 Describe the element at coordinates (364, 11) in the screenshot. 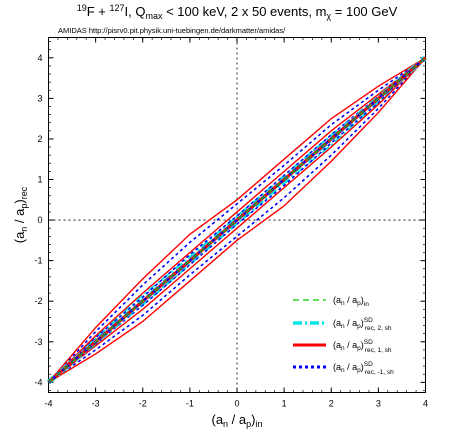

I see `title-part-8: = 100 GeV` at that location.